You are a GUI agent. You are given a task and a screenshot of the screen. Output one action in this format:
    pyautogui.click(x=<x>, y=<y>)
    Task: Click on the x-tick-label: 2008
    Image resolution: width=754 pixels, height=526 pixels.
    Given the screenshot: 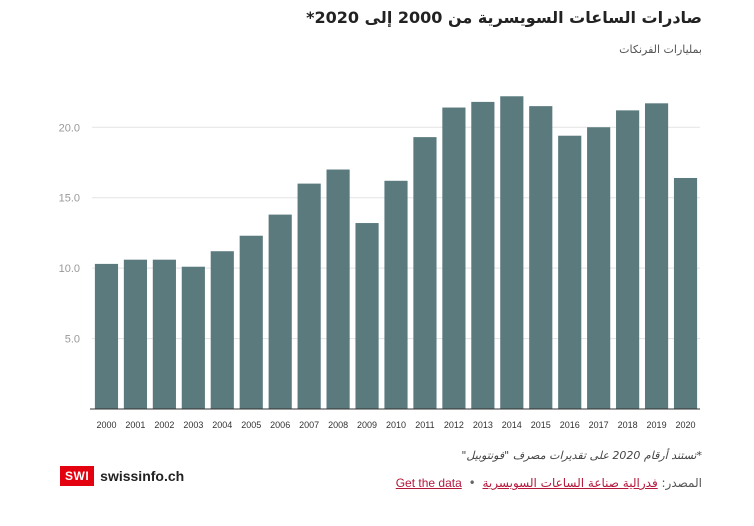 What is the action you would take?
    pyautogui.click(x=338, y=425)
    